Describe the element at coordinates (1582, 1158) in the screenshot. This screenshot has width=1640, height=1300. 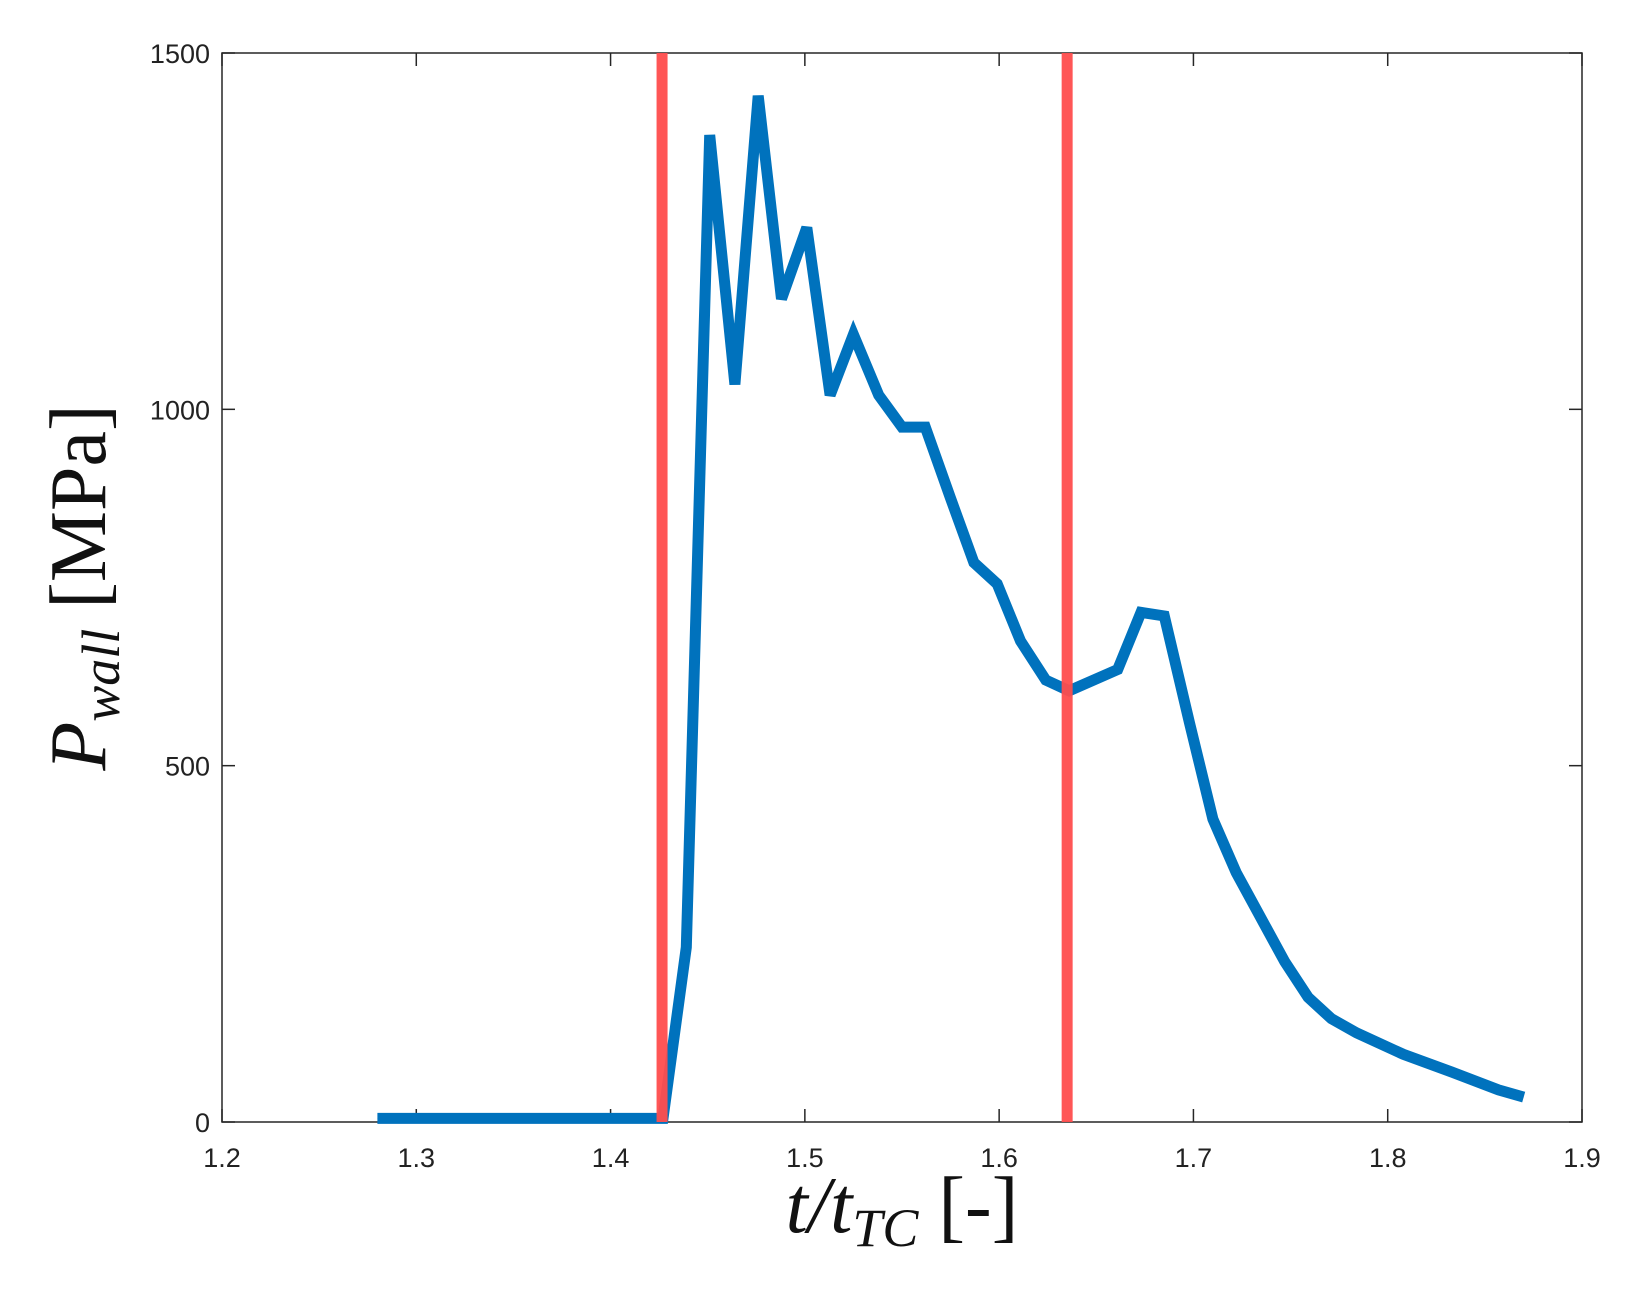
I see `x-tick-label: 1.9` at that location.